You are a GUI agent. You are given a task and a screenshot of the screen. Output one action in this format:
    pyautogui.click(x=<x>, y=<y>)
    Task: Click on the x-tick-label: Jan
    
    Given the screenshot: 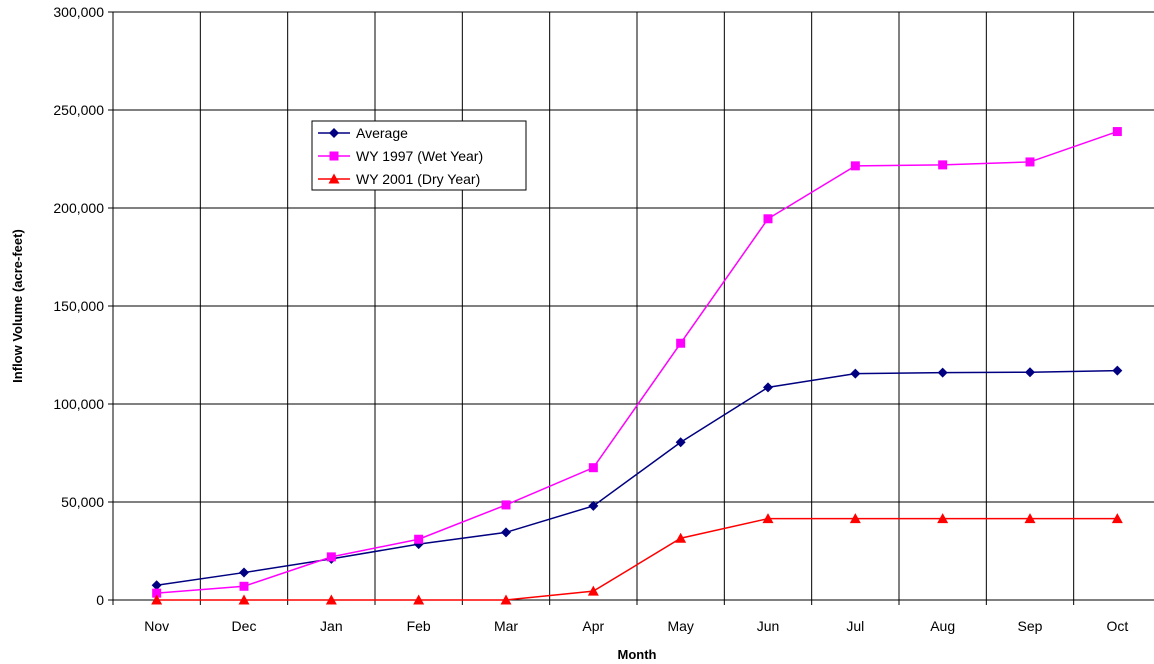 What is the action you would take?
    pyautogui.click(x=331, y=626)
    